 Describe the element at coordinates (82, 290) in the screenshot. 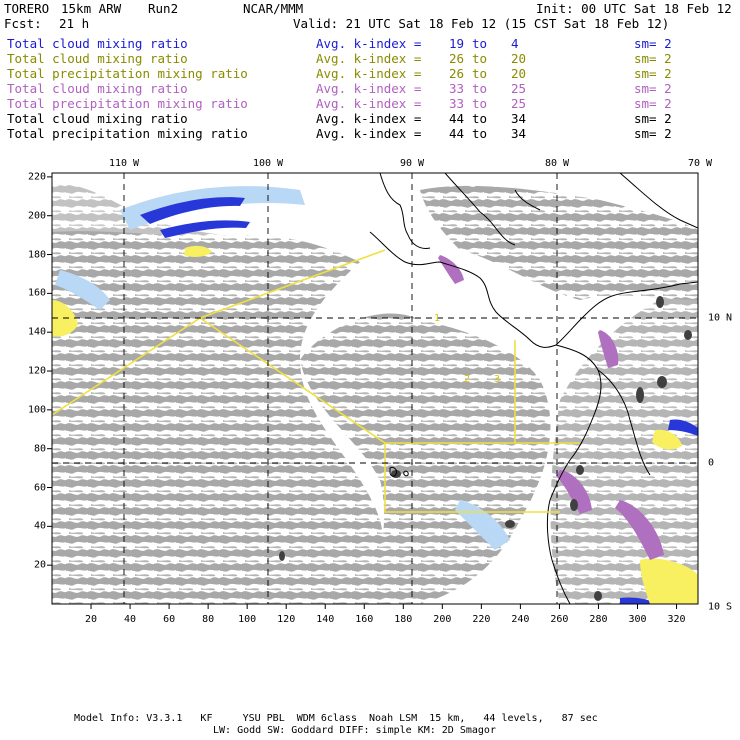

I see `blue-cloud-west` at that location.